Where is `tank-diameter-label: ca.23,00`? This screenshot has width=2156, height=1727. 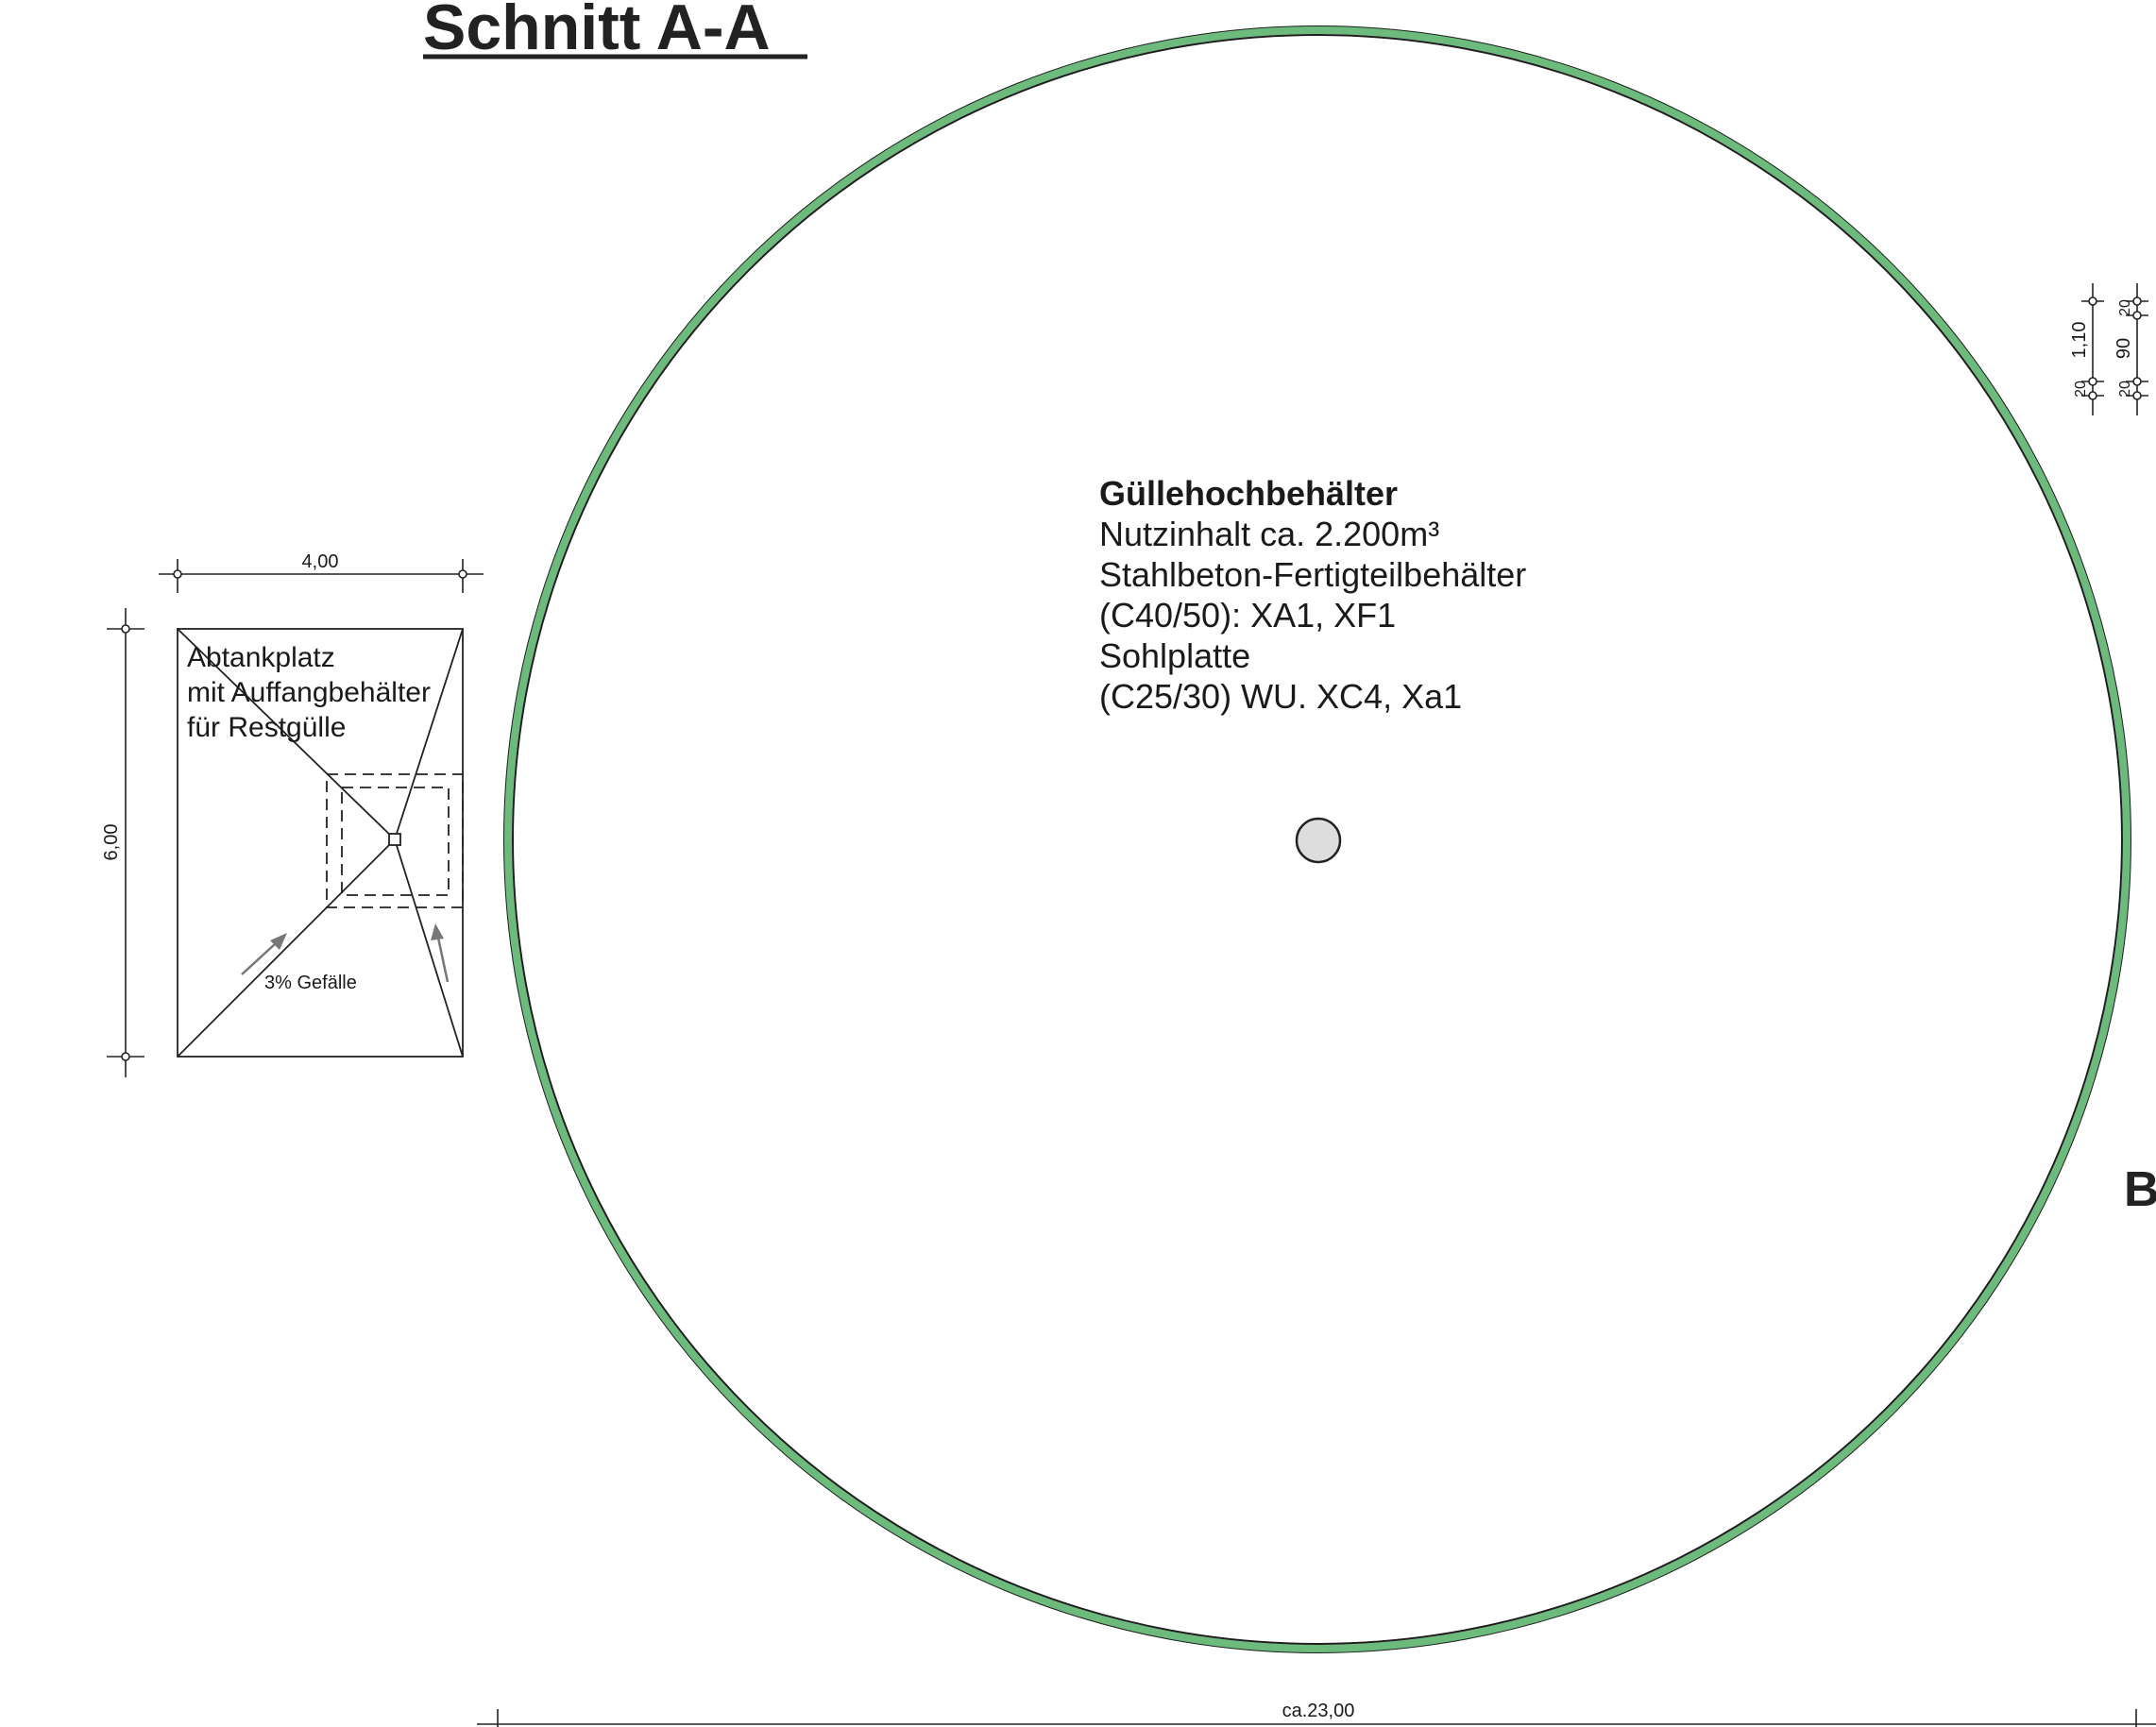
tank-diameter-label: ca.23,00 is located at coordinates (1319, 1711).